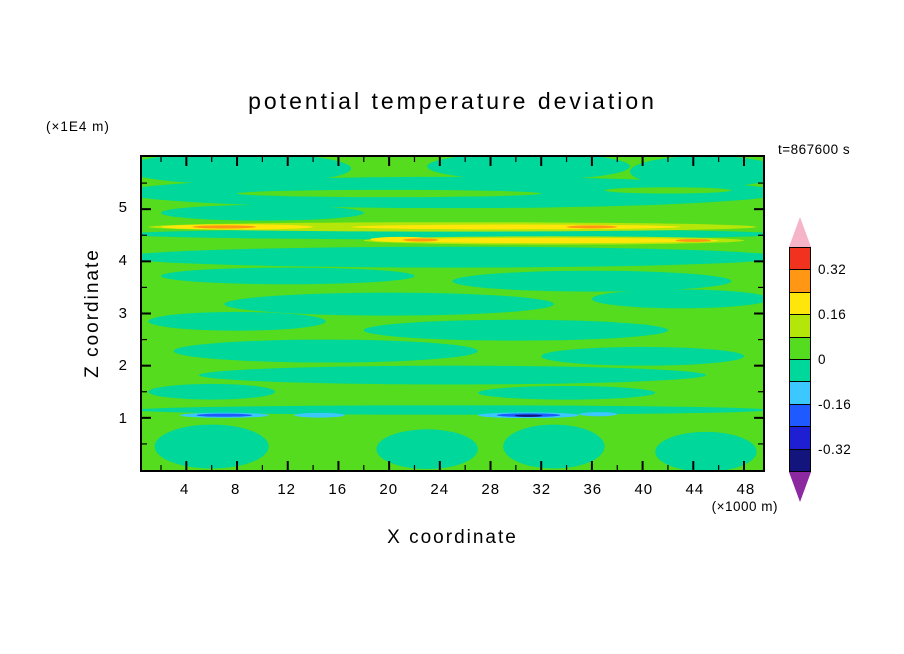  I want to click on colorbar-body, so click(800, 359).